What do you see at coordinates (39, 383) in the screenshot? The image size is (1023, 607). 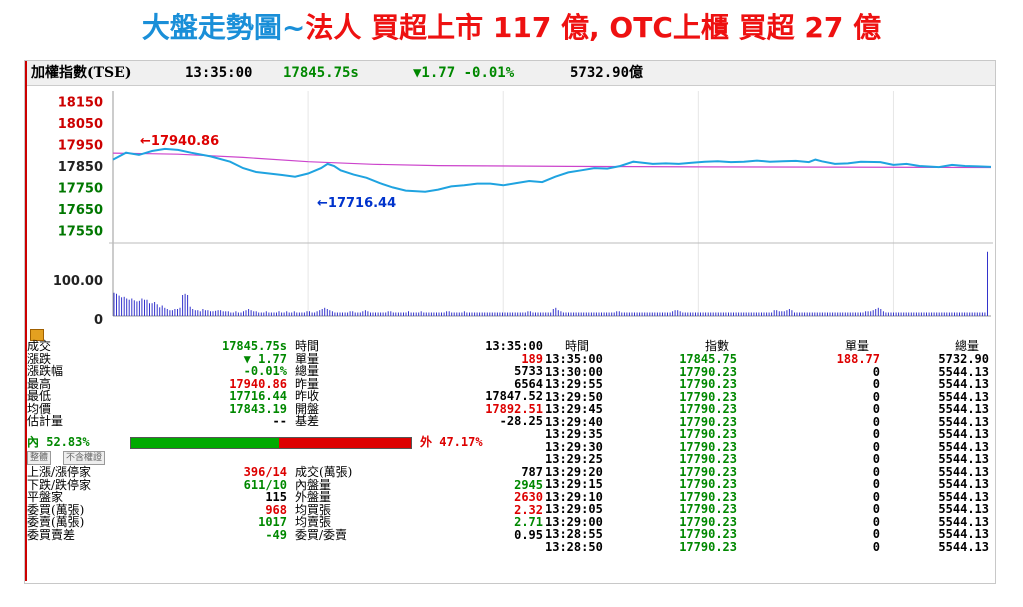 I see `stat-label: 最高` at bounding box center [39, 383].